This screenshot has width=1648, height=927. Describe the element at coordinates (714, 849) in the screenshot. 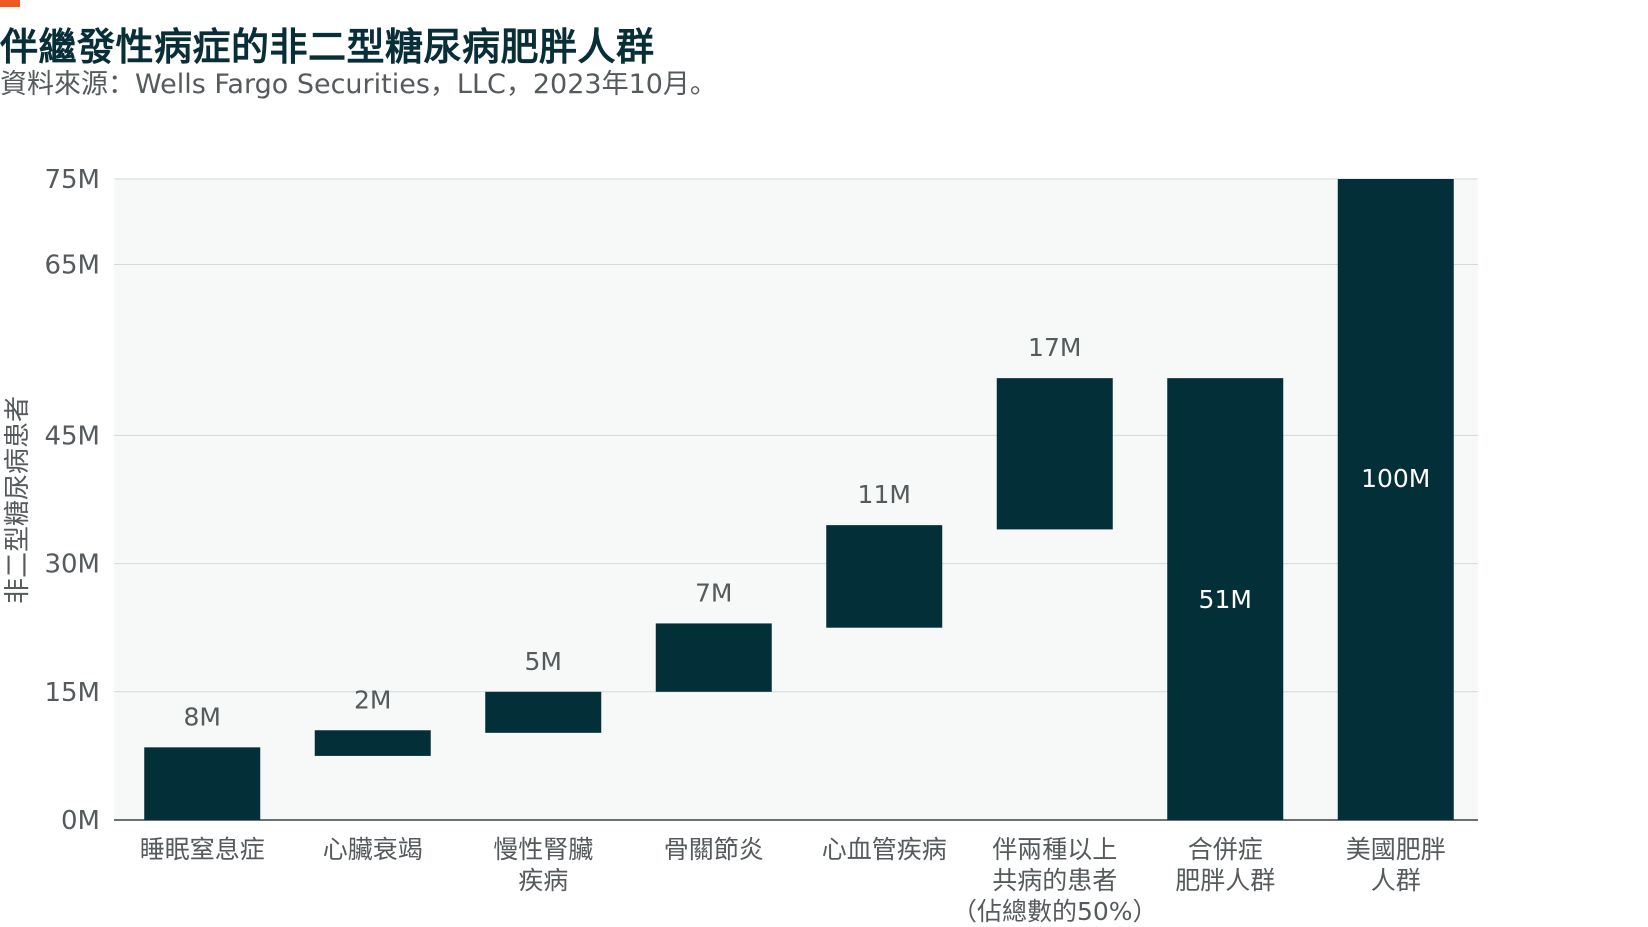

I see `x-tick-label: 骨關節炎` at that location.